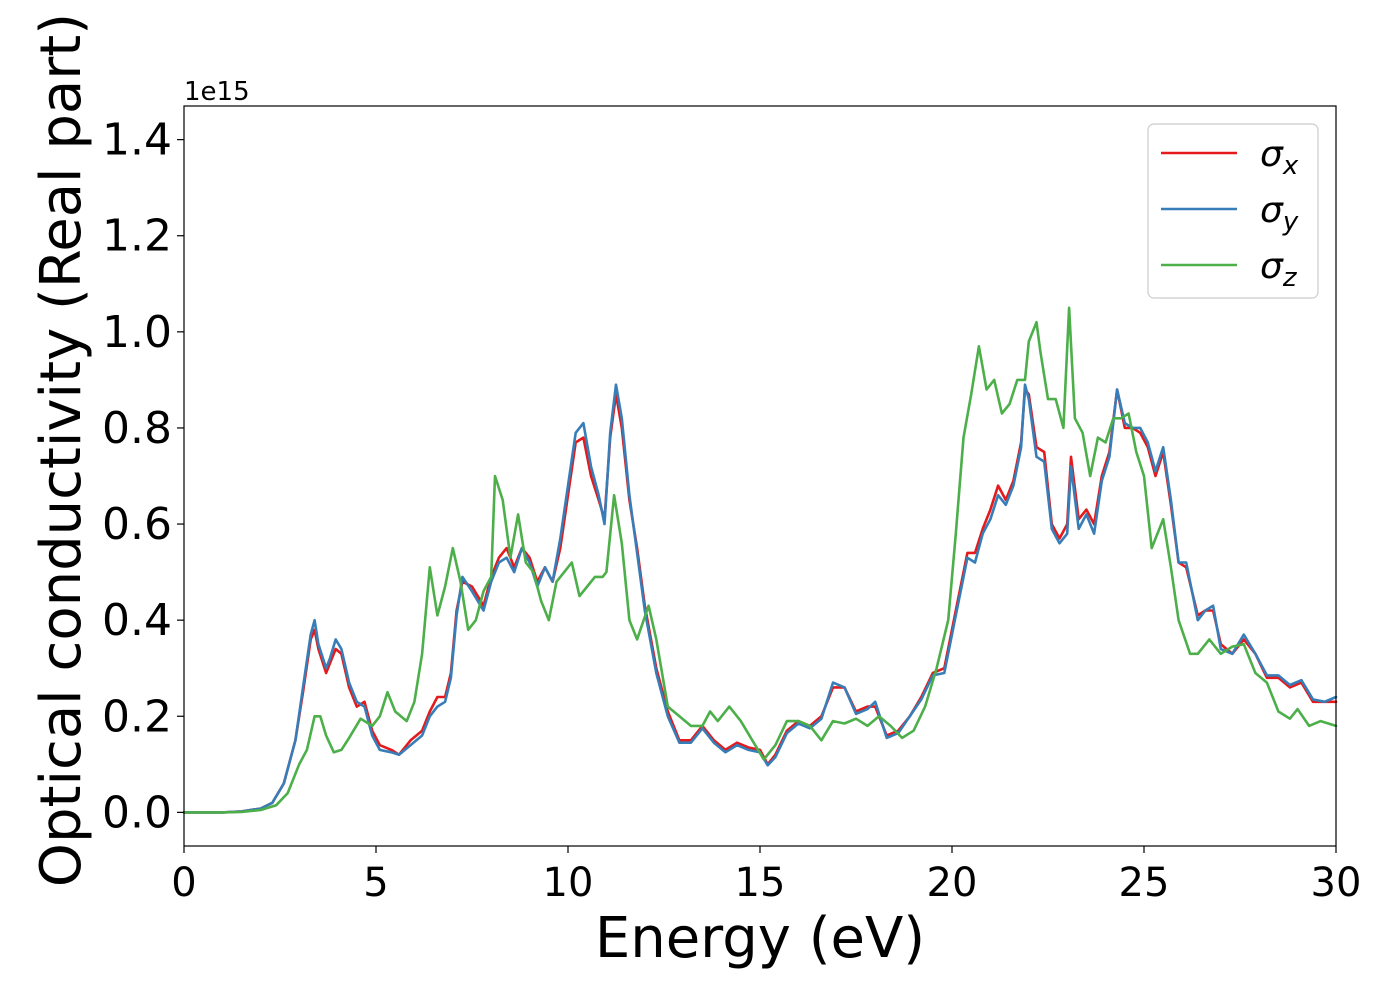 Image resolution: width=1400 pixels, height=1004 pixels. I want to click on x-axis-title: Energy (eV), so click(760, 938).